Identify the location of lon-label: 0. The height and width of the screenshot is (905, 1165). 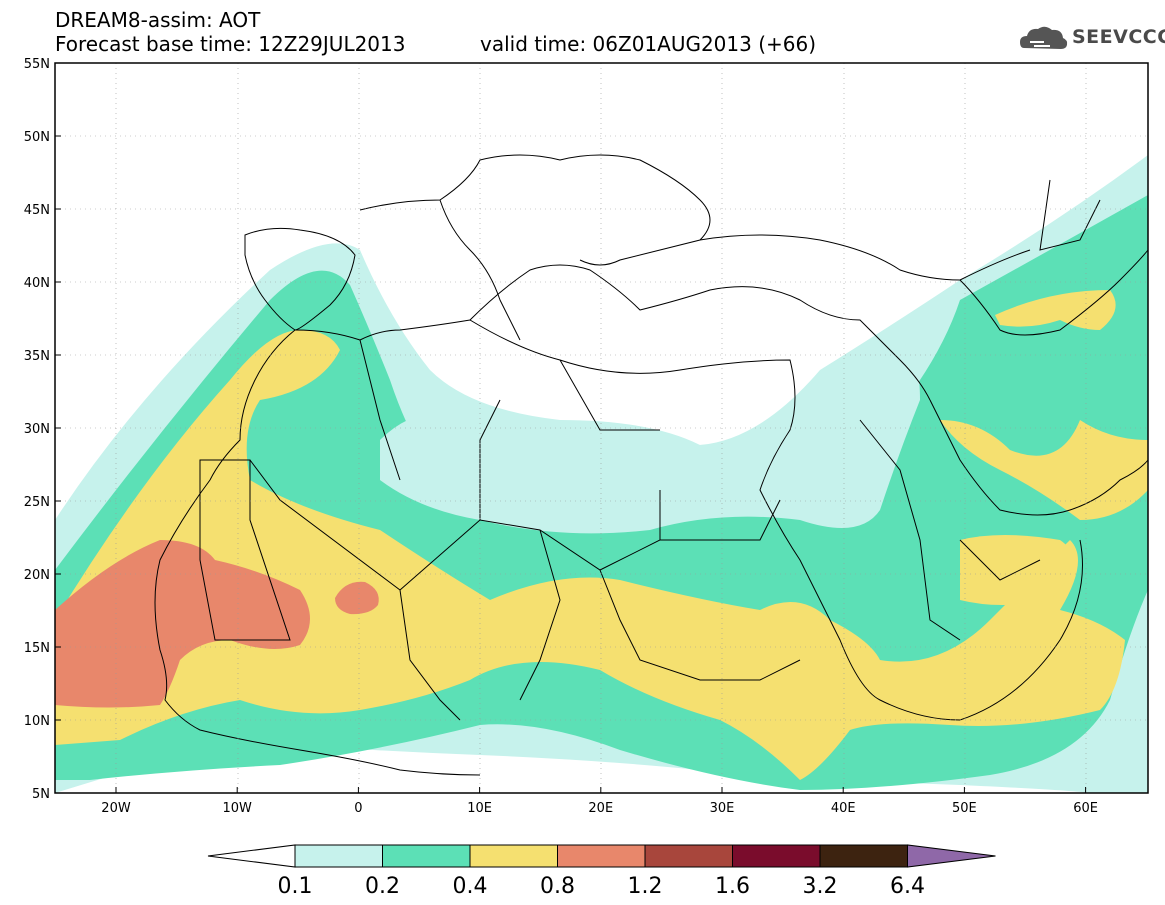
(358, 808).